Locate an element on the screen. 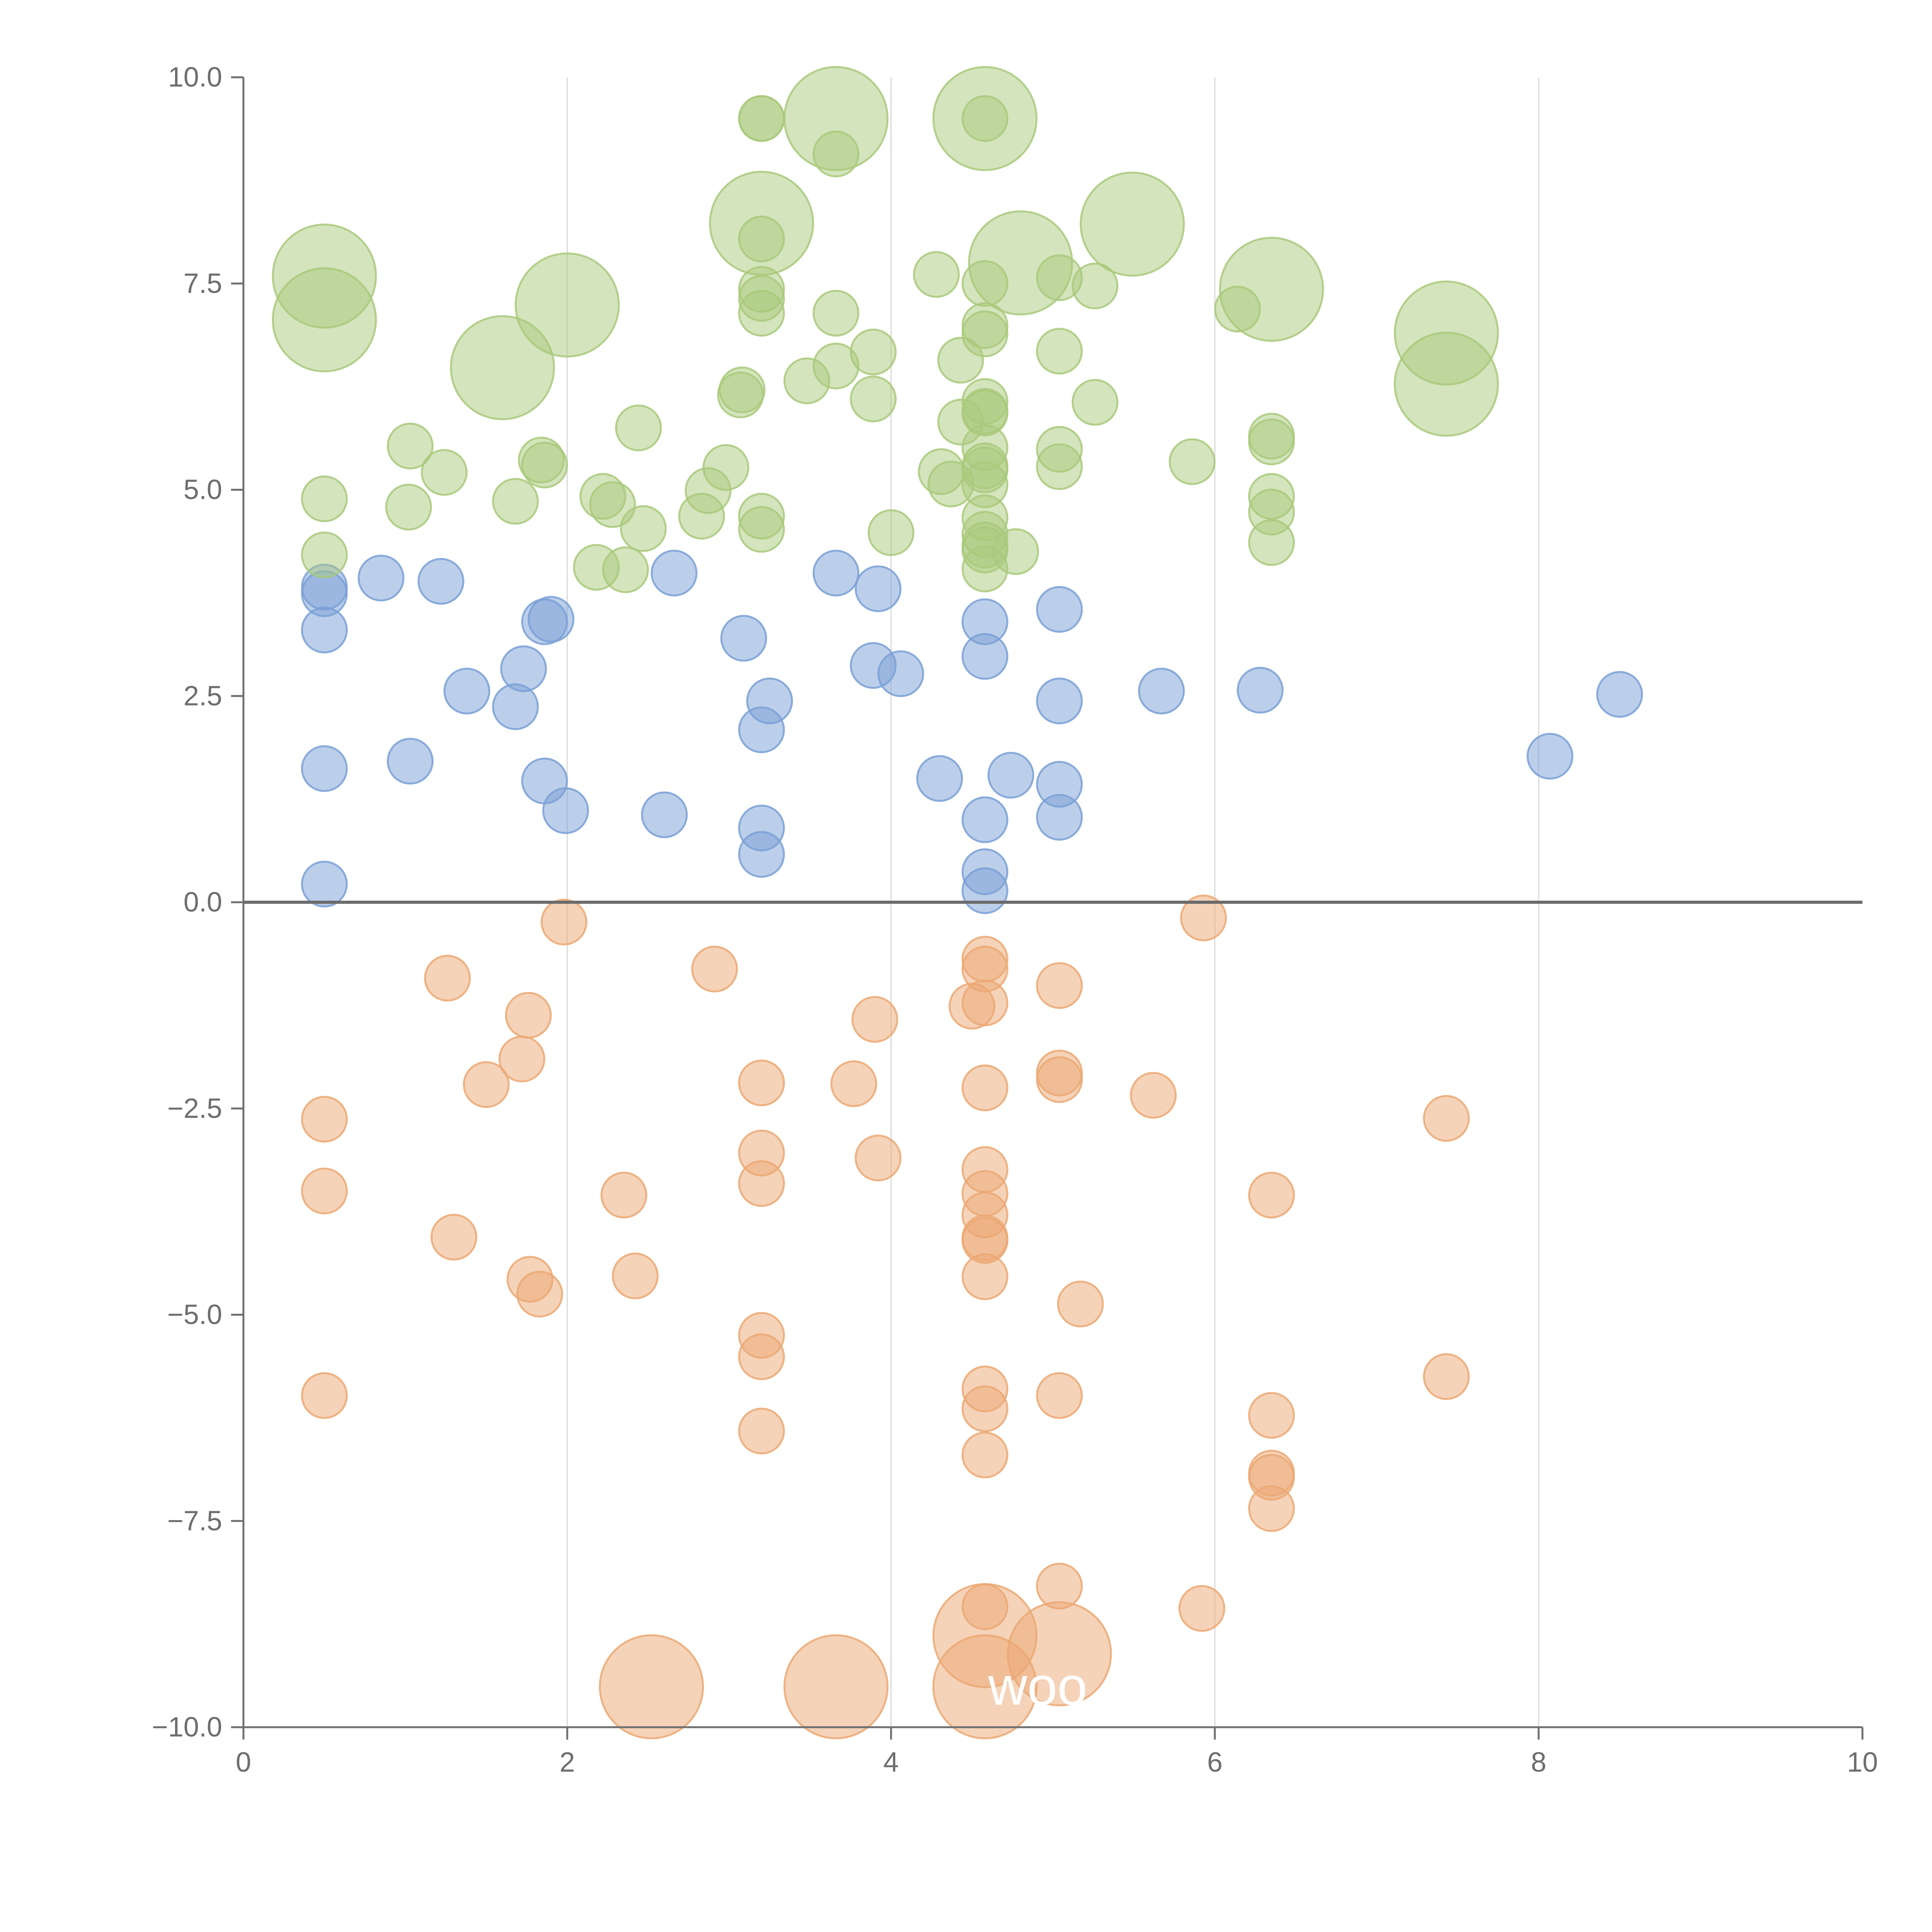 This screenshot has height=1932, width=1932. x-tick-label: 10 is located at coordinates (1863, 1763).